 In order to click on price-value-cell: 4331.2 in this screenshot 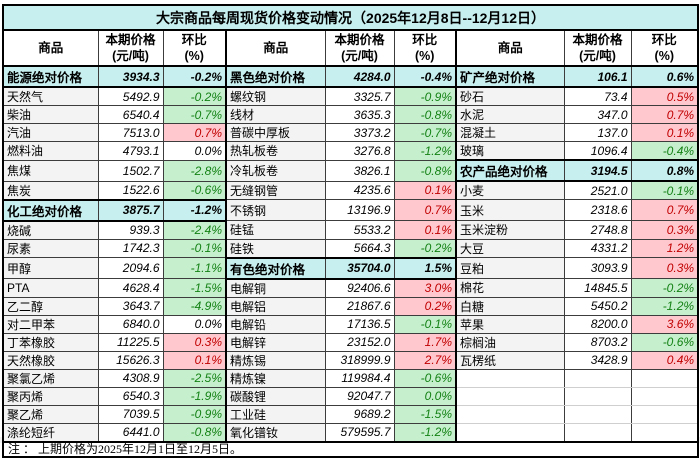, I will do `click(597, 248)`.